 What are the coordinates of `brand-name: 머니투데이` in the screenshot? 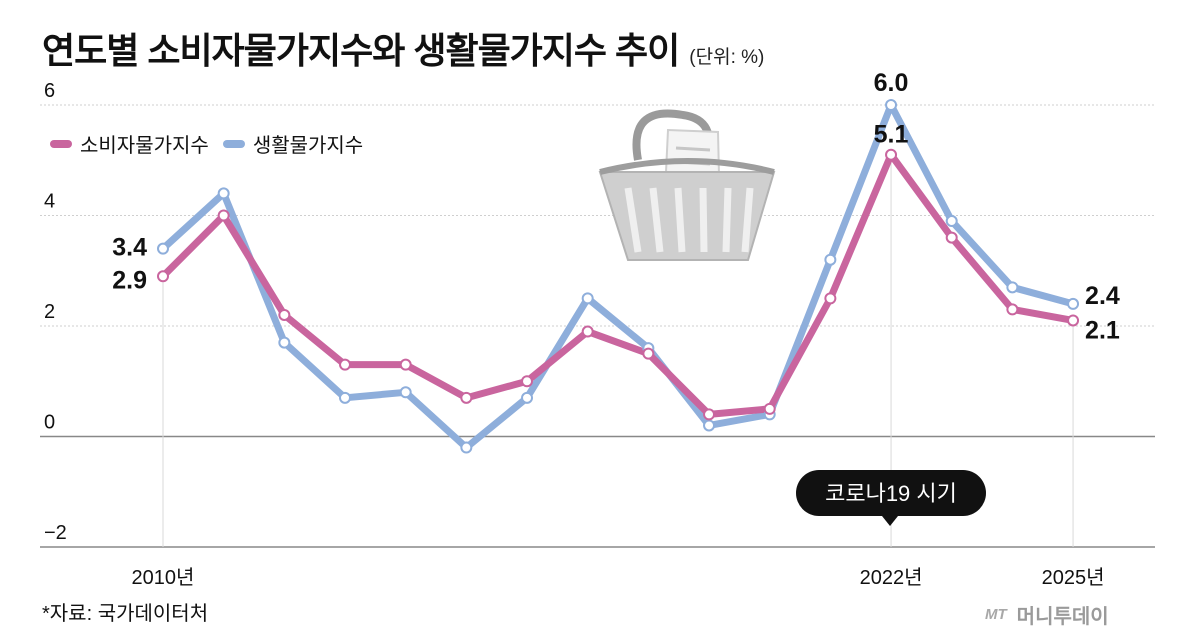 It's located at (1062, 617).